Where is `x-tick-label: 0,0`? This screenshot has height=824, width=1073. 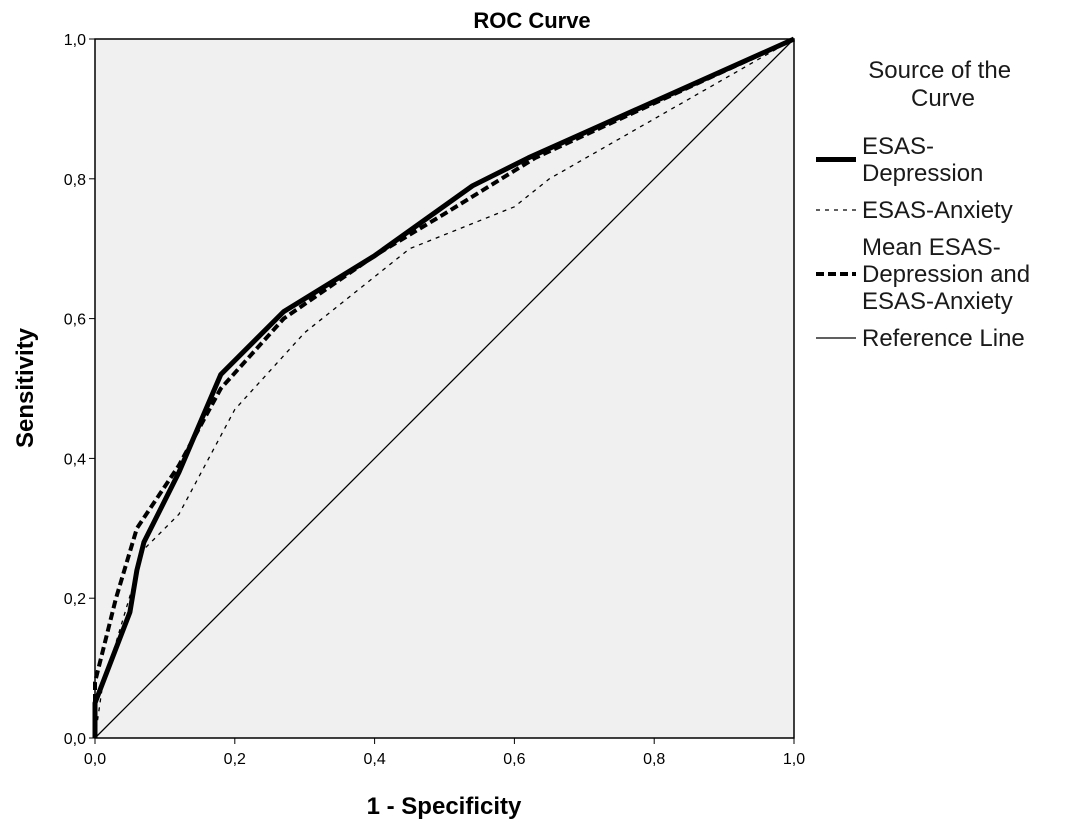 x-tick-label: 0,0 is located at coordinates (95, 759).